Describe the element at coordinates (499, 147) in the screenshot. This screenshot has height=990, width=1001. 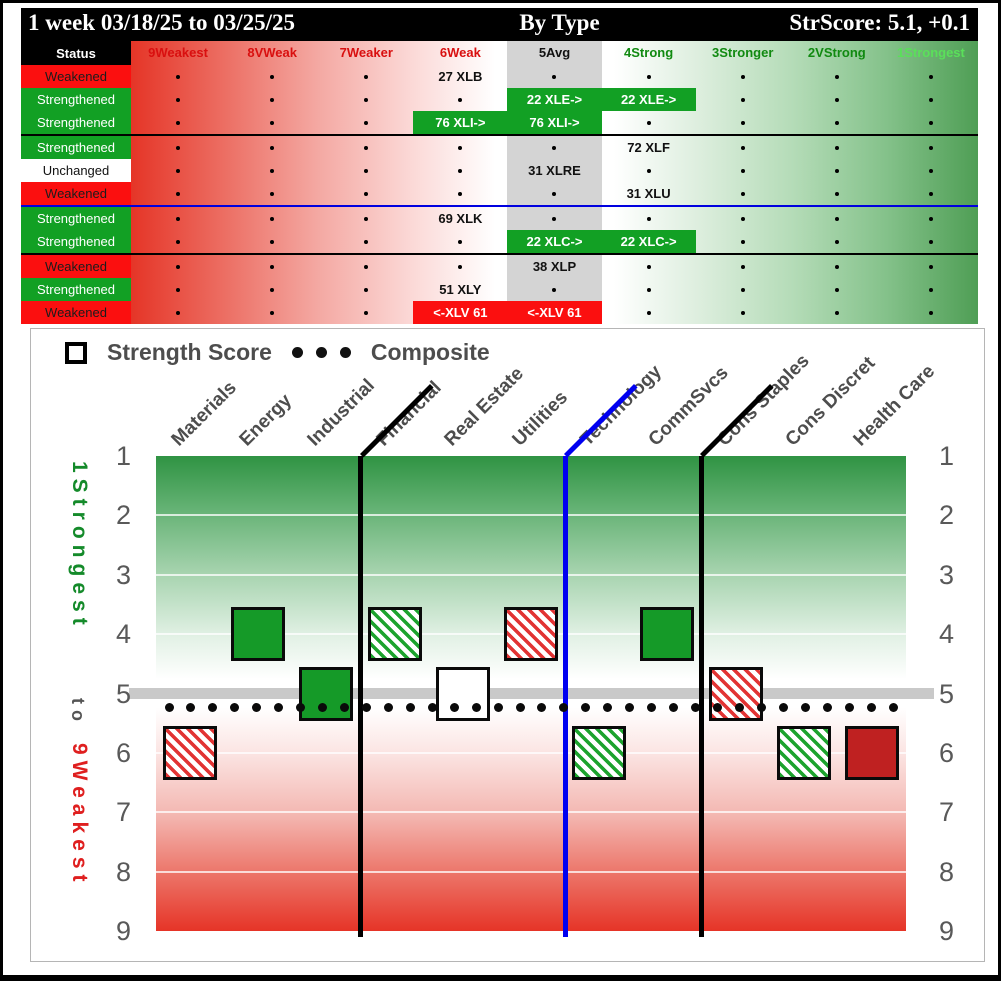
I see `table-row: Strengthened 72 XLF` at that location.